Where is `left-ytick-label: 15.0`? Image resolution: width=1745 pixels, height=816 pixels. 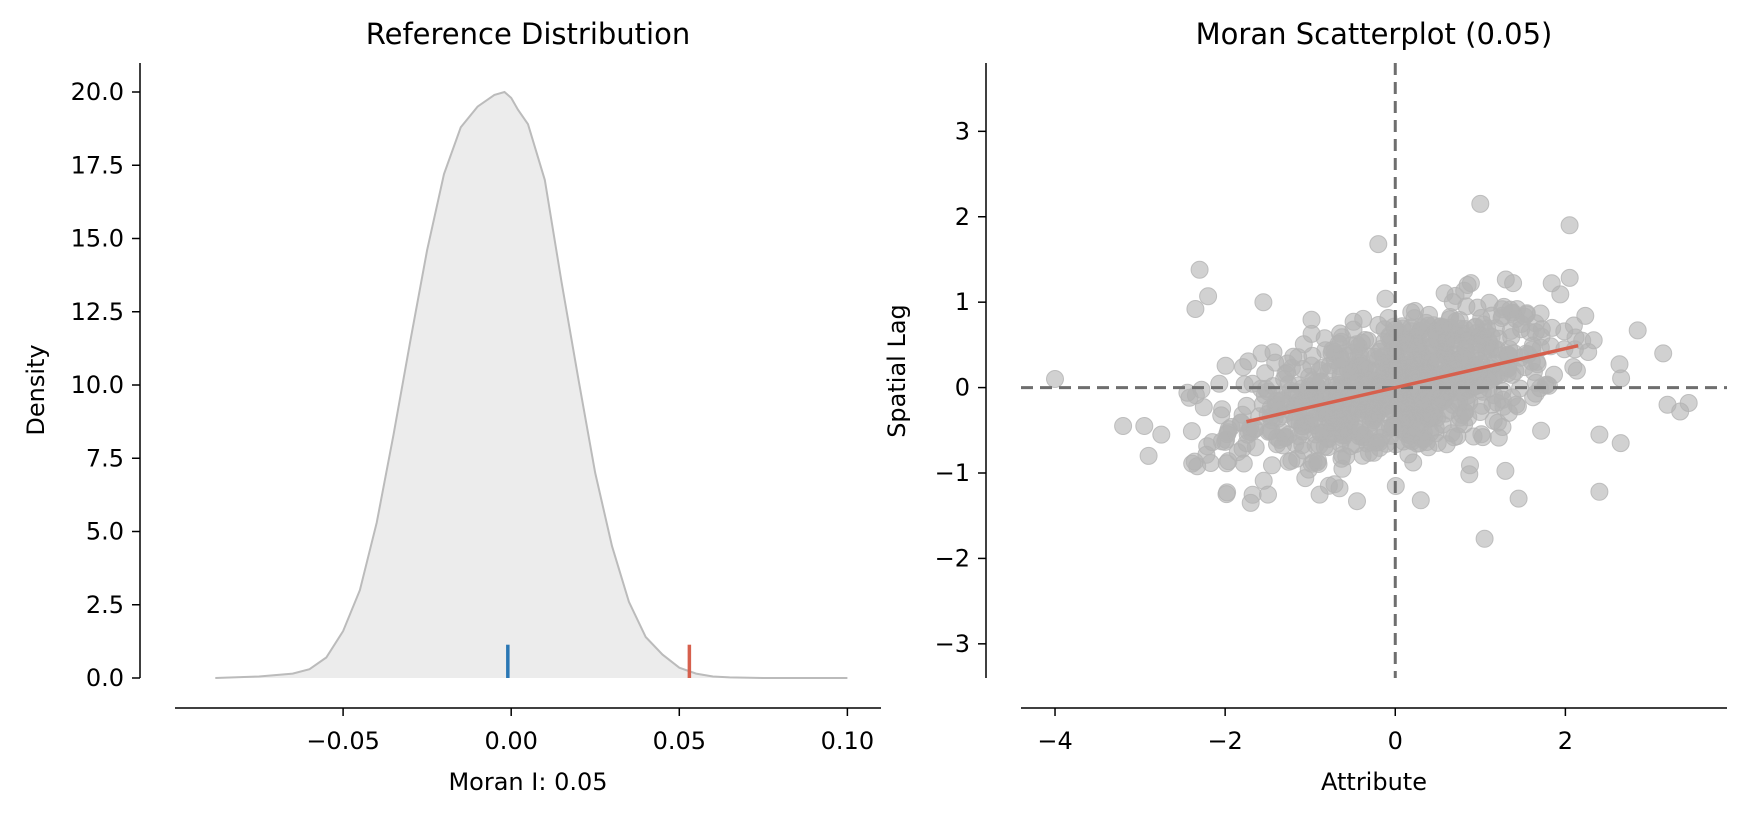
left-ytick-label: 15.0 is located at coordinates (97, 239).